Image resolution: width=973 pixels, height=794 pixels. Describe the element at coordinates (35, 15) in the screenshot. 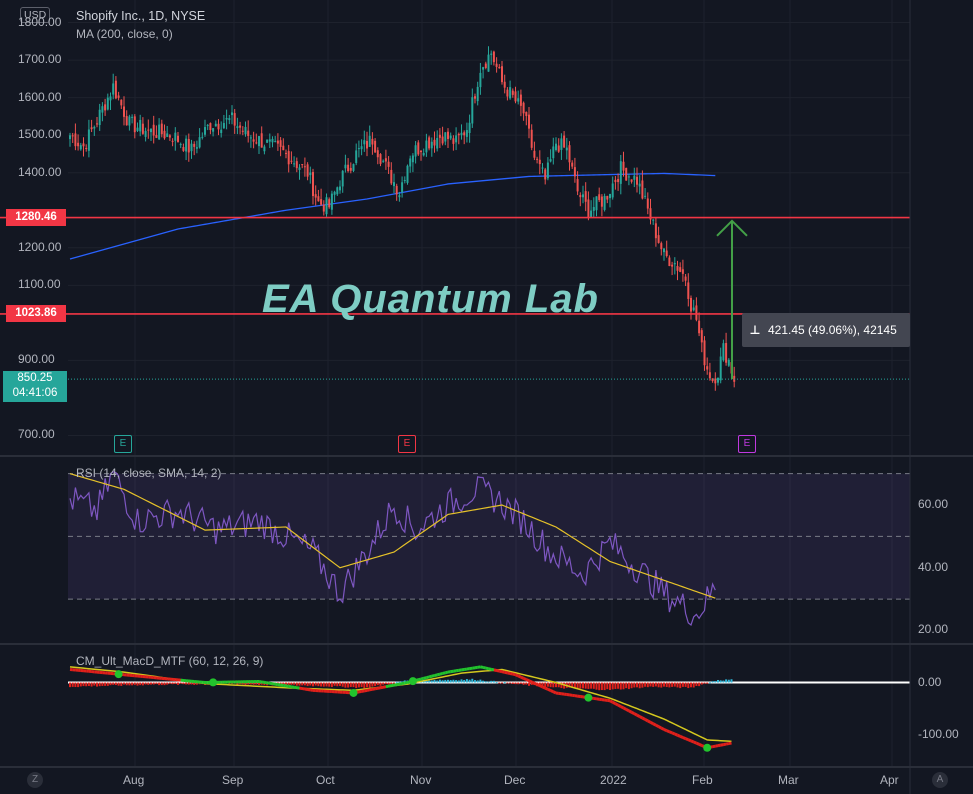

I see `currency-badge: USD` at that location.